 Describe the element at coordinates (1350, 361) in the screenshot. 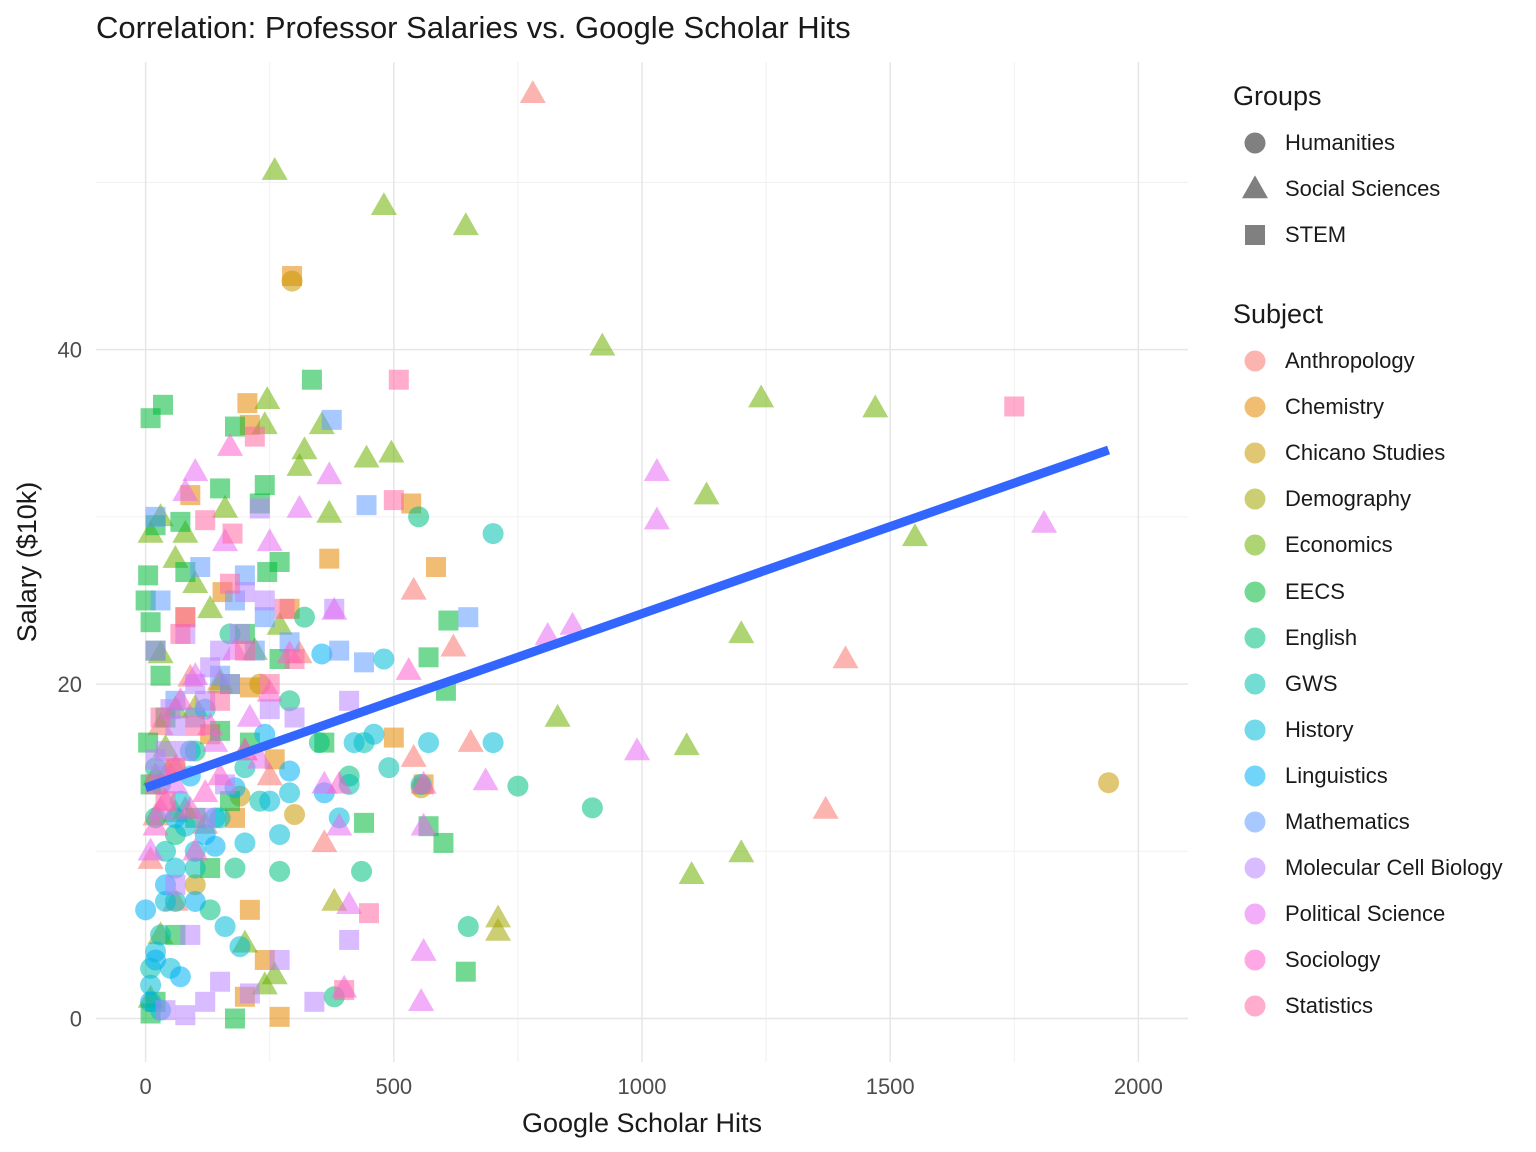

I see `legend-label: Anthropology` at that location.